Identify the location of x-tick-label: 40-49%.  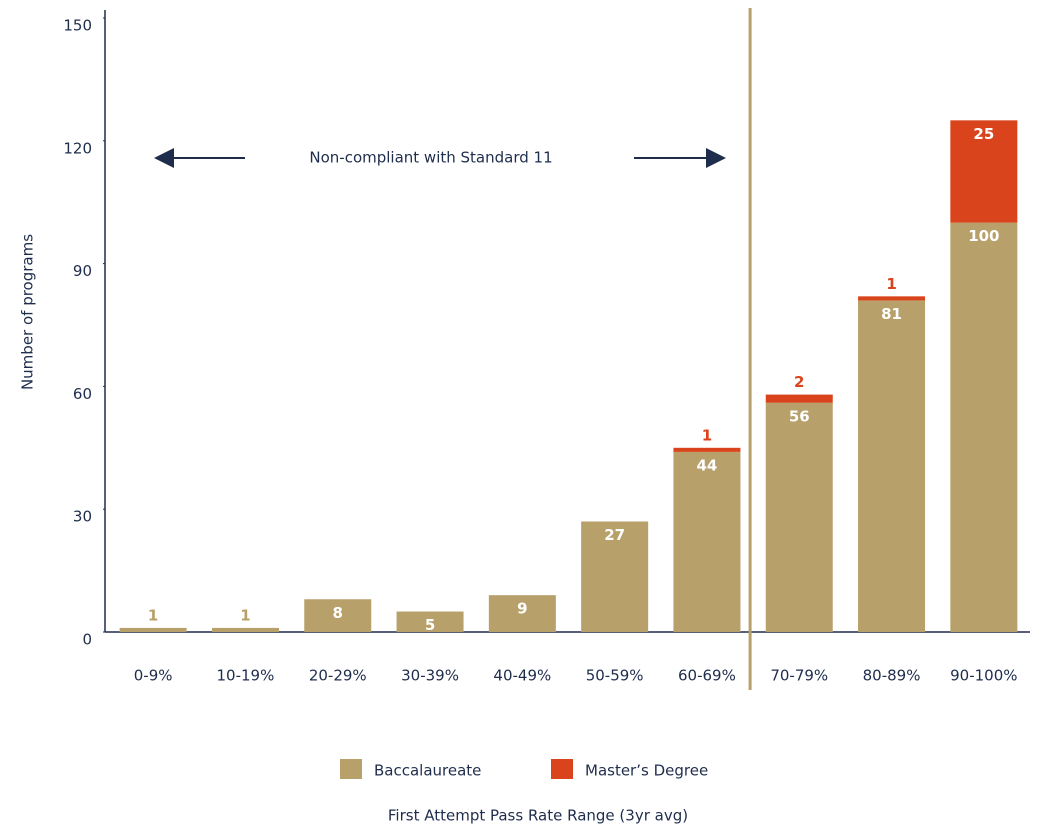
(522, 676).